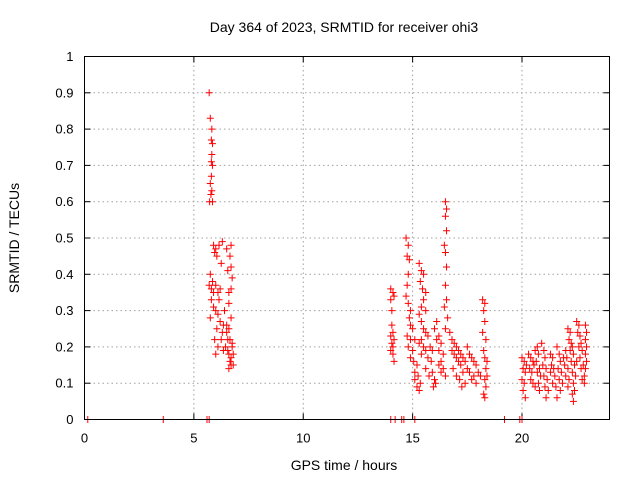 This screenshot has width=640, height=480. I want to click on y-tick-label: 0.8, so click(64, 129).